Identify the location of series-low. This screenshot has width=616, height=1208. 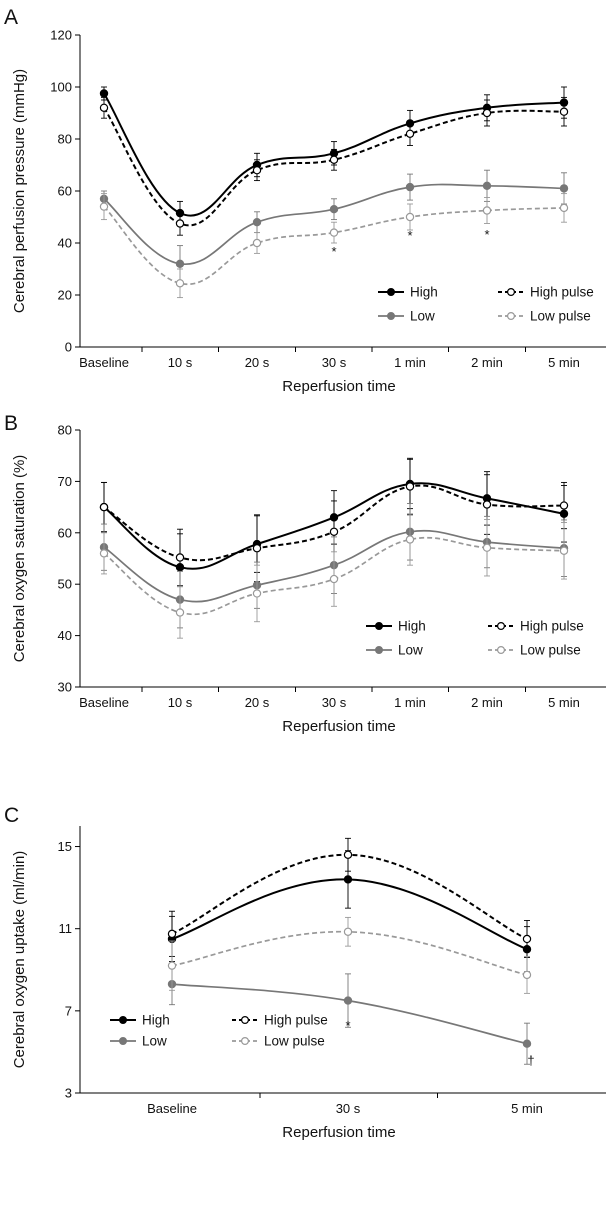
(334, 226).